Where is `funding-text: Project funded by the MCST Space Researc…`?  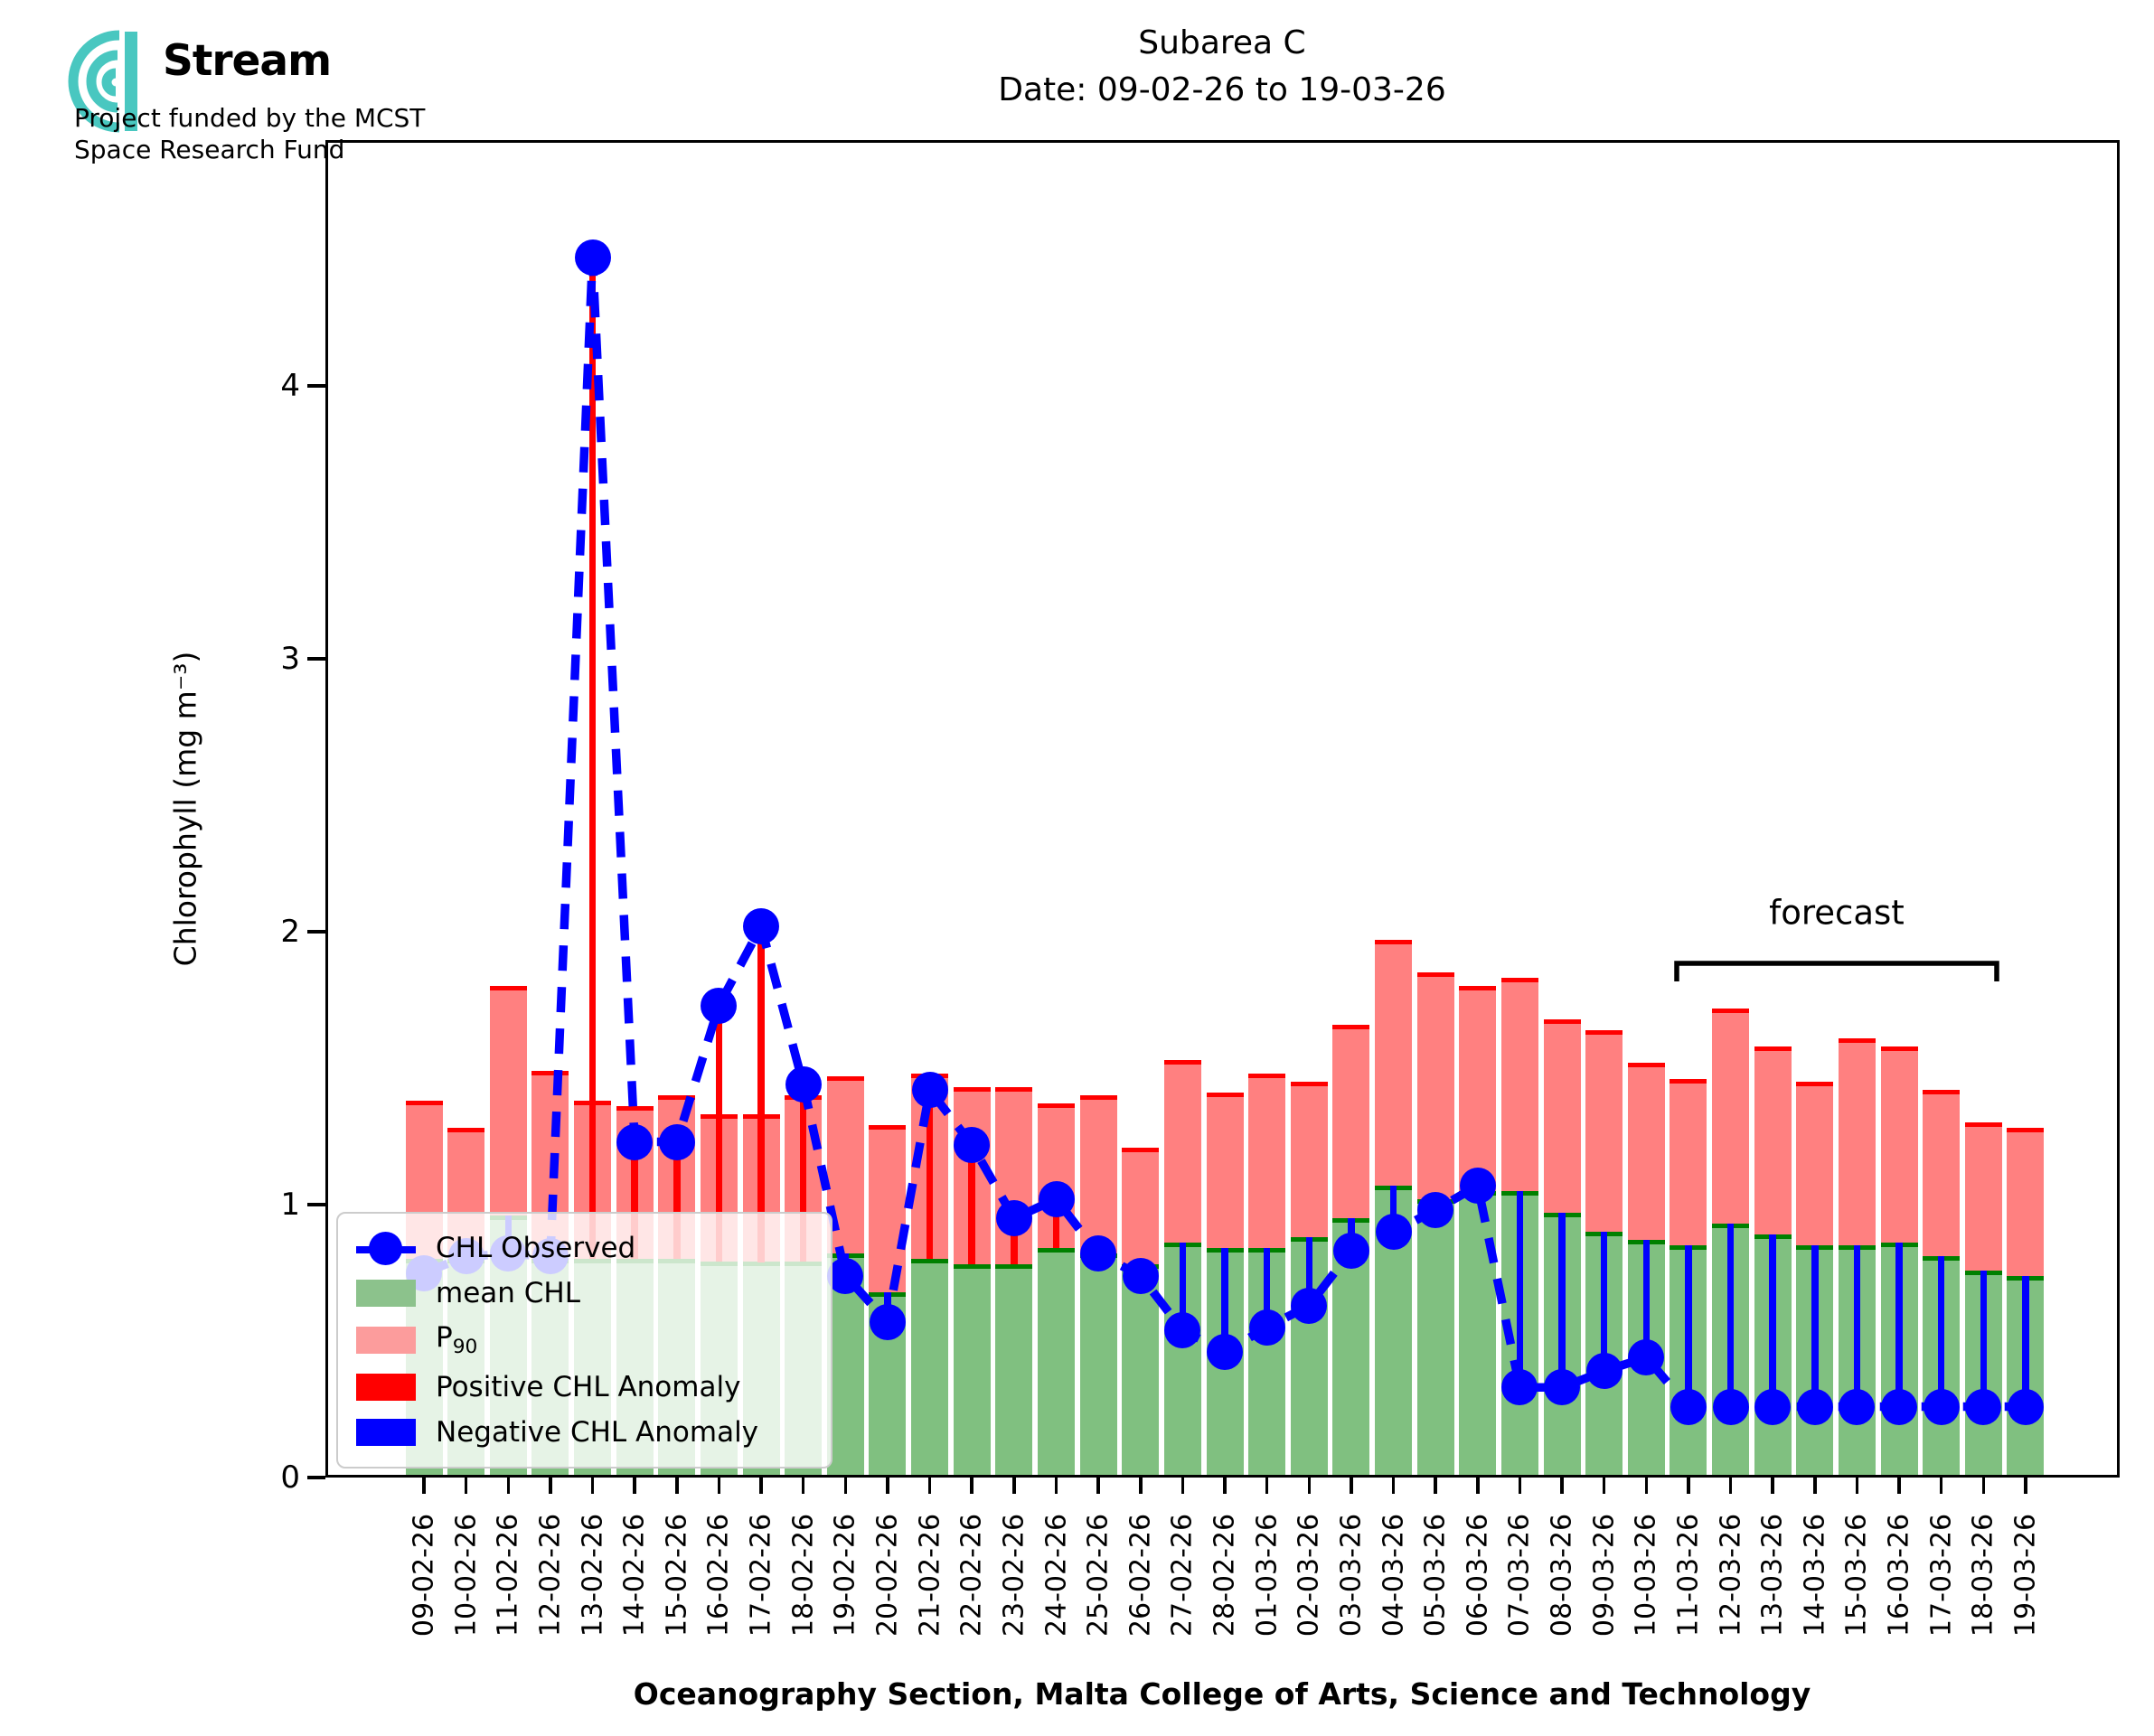
funding-text: Project funded by the MCST Space Researc… is located at coordinates (250, 133).